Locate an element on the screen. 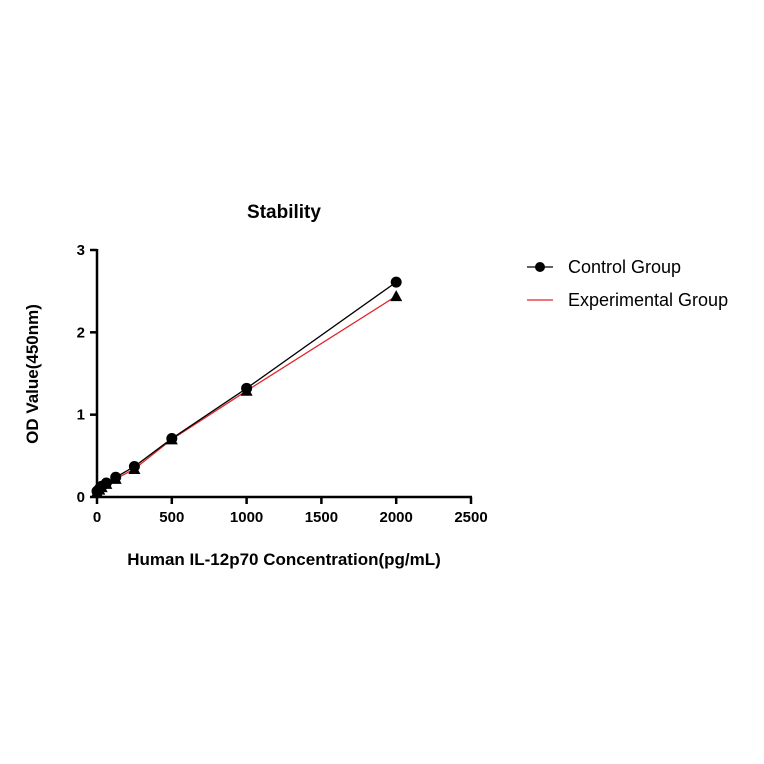  legend-label: Control Group is located at coordinates (624, 267).